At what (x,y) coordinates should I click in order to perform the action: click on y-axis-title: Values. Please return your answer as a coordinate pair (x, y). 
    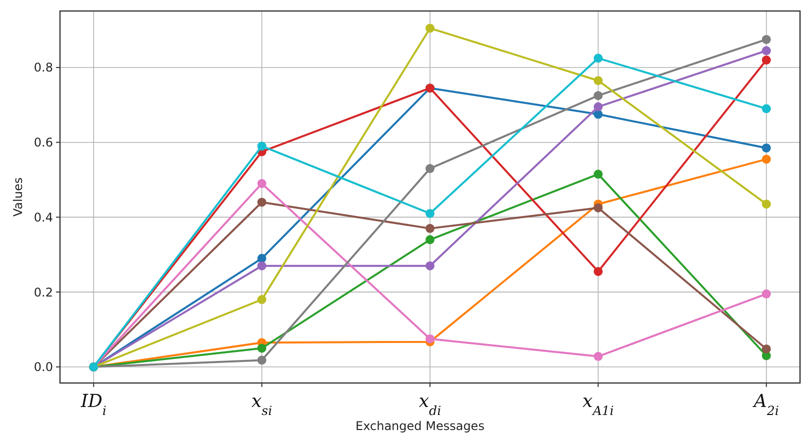
    Looking at the image, I should click on (18, 197).